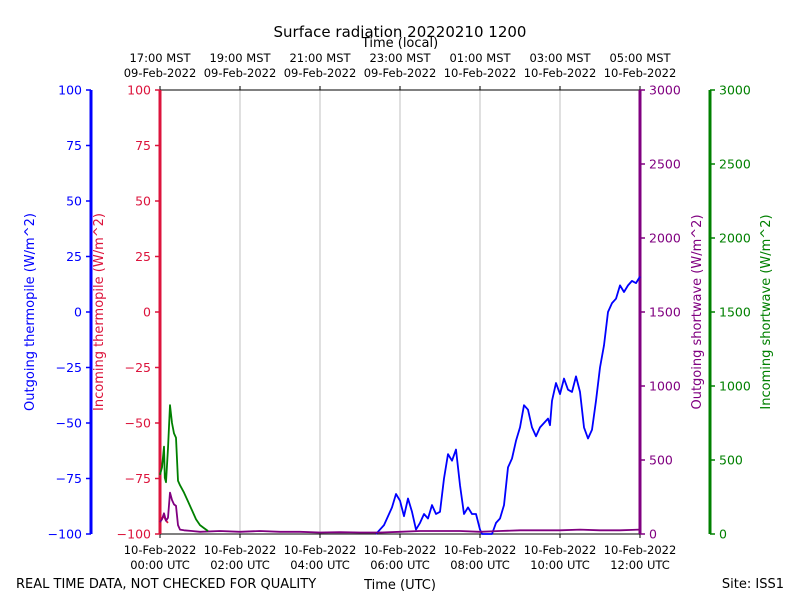 Image resolution: width=800 pixels, height=600 pixels. What do you see at coordinates (240, 58) in the screenshot?
I see `x-tick-label-local-time: 19:00 MST` at bounding box center [240, 58].